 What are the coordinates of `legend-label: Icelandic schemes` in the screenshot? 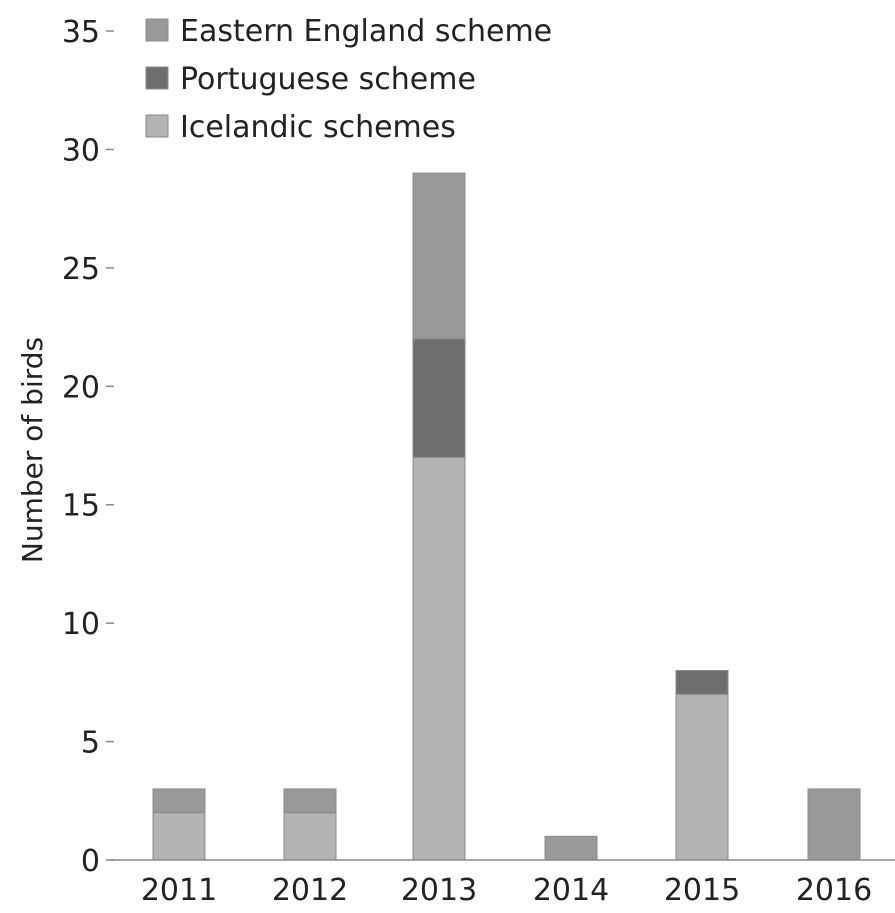 It's located at (318, 127).